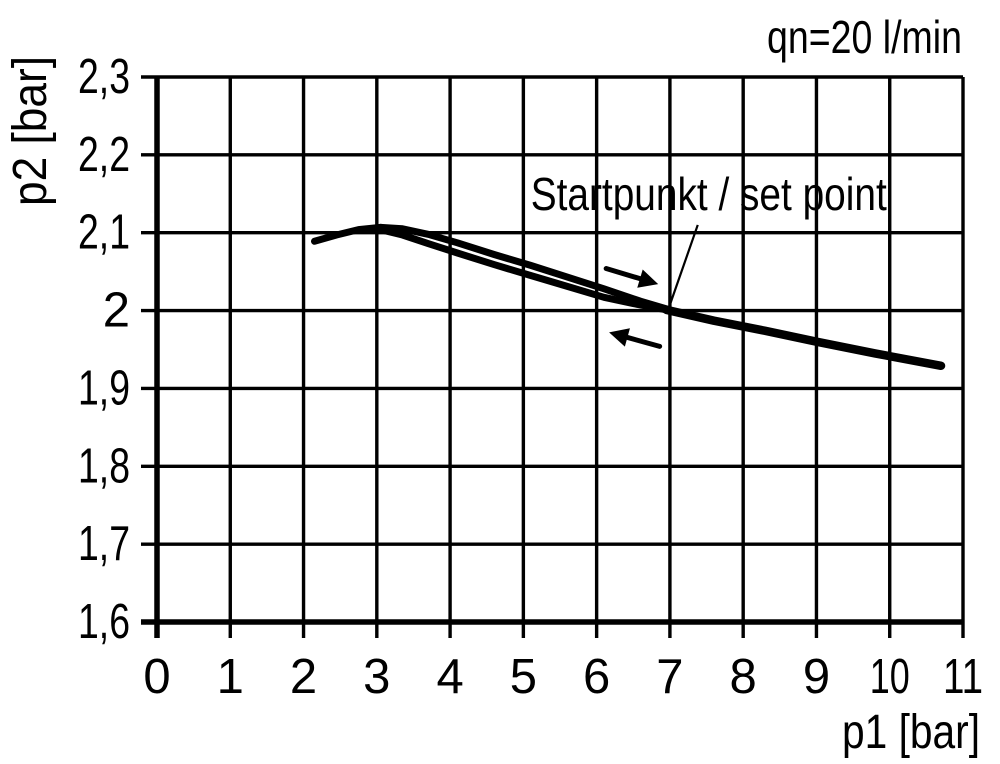 The width and height of the screenshot is (1000, 764). I want to click on set-point-leader-line, so click(683, 267).